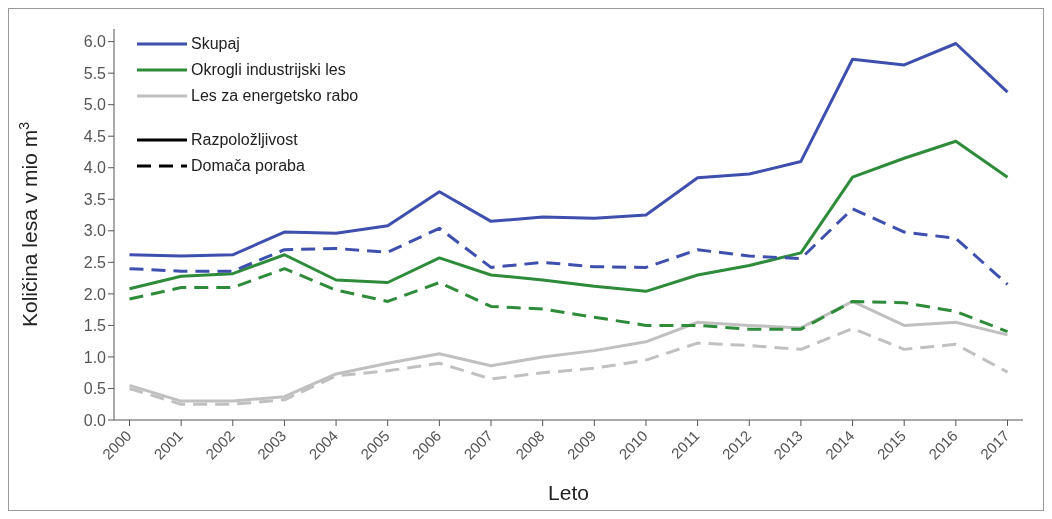  I want to click on legend-label: Okrogli industrijski les, so click(268, 70).